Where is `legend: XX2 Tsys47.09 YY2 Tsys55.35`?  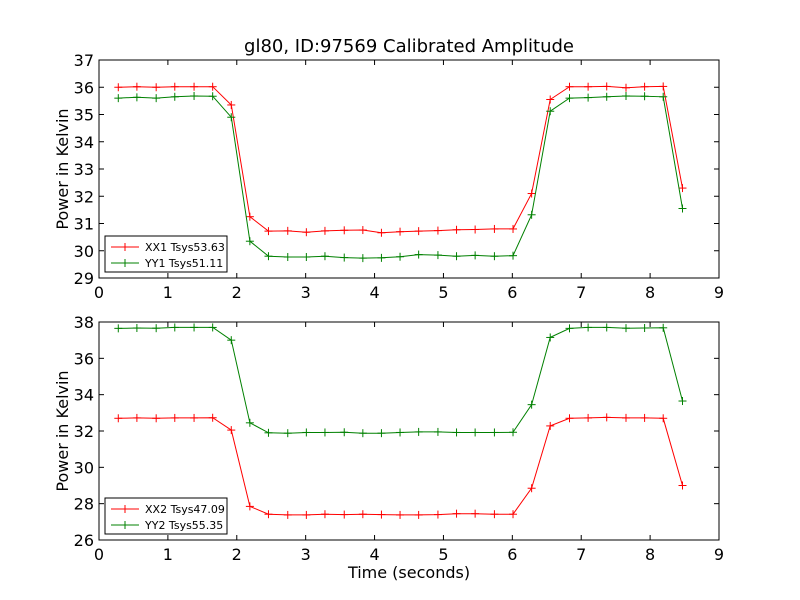
legend: XX2 Tsys47.09 YY2 Tsys55.35 is located at coordinates (166, 516).